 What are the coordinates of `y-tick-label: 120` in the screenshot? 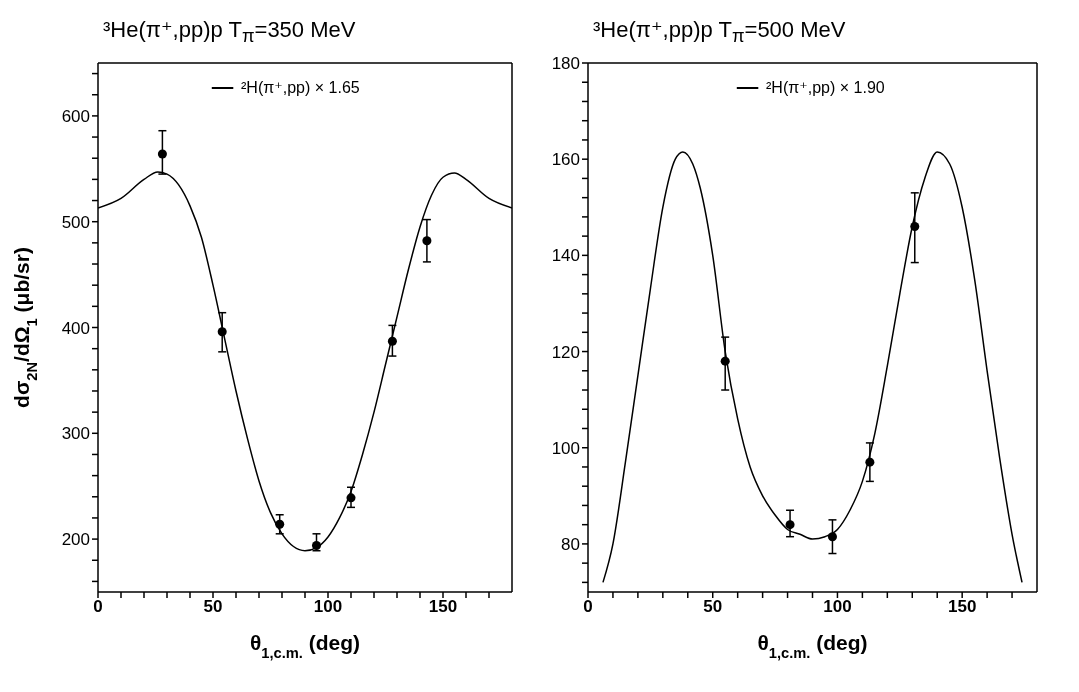 It's located at (565, 352).